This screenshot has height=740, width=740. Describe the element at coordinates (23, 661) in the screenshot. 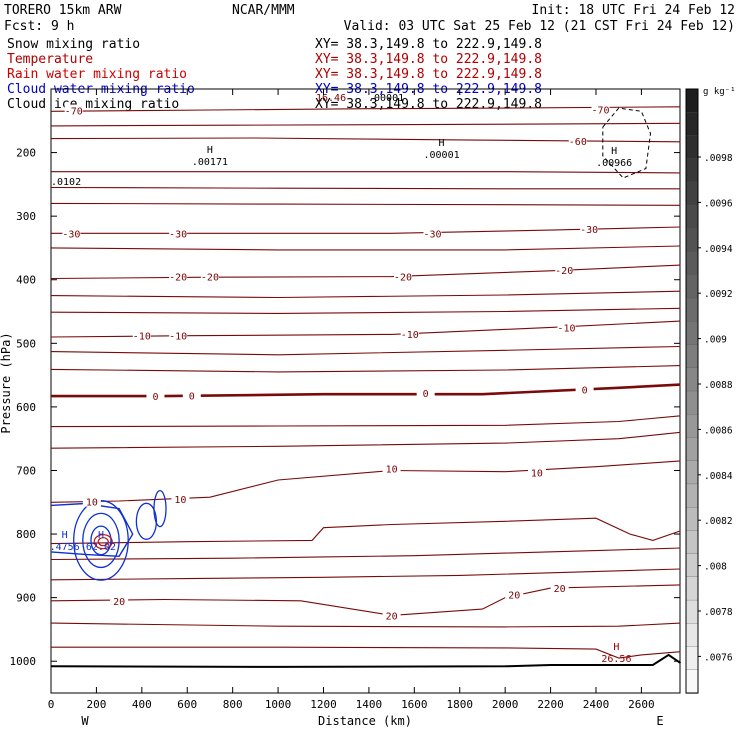

I see `y-tick-label: 1000` at that location.